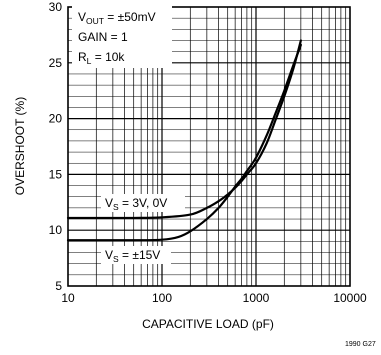 This screenshot has height=355, width=381. What do you see at coordinates (132, 256) in the screenshot?
I see `series-label-15v: VS = ±15V` at bounding box center [132, 256].